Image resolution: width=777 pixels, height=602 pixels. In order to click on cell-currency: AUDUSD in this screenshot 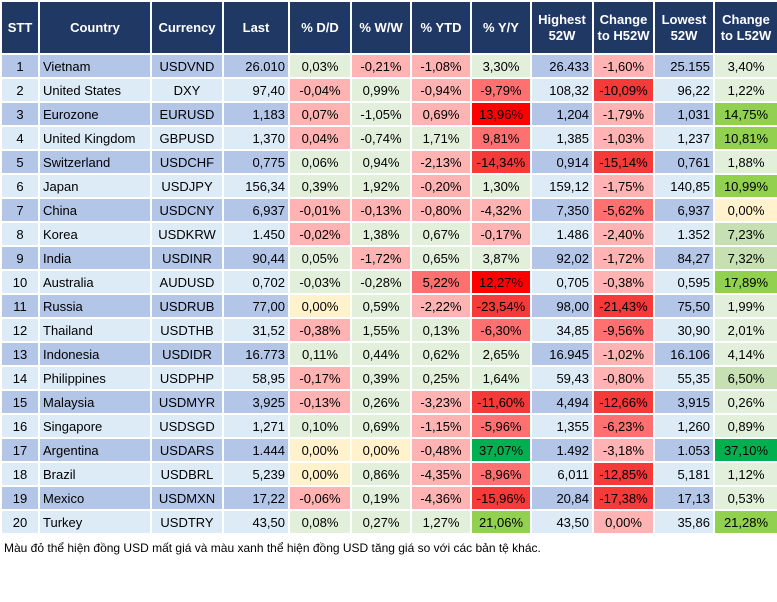, I will do `click(187, 282)`.